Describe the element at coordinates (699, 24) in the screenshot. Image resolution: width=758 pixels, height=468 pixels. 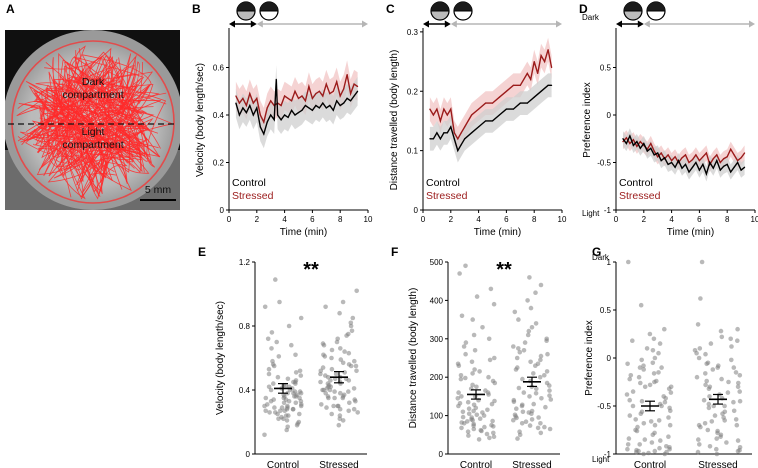
I see `light-phase-arrow` at that location.